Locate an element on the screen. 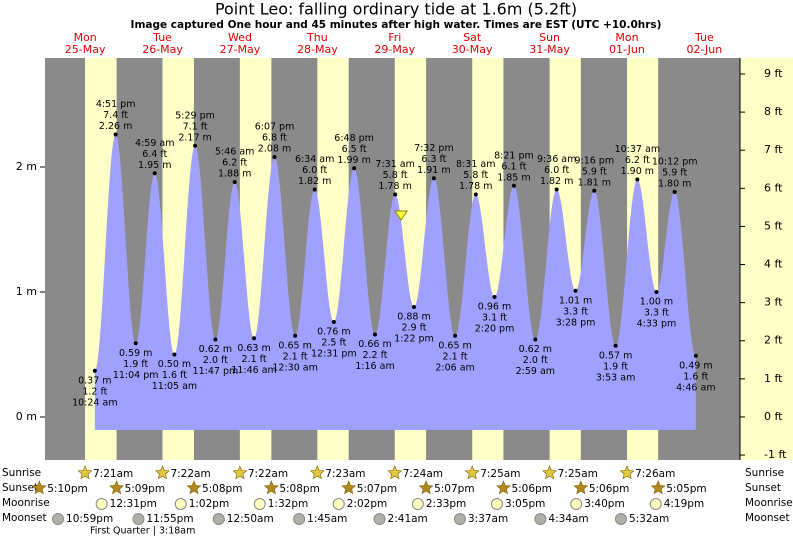 The height and width of the screenshot is (537, 793). tide-label: 0.59 m is located at coordinates (135, 353).